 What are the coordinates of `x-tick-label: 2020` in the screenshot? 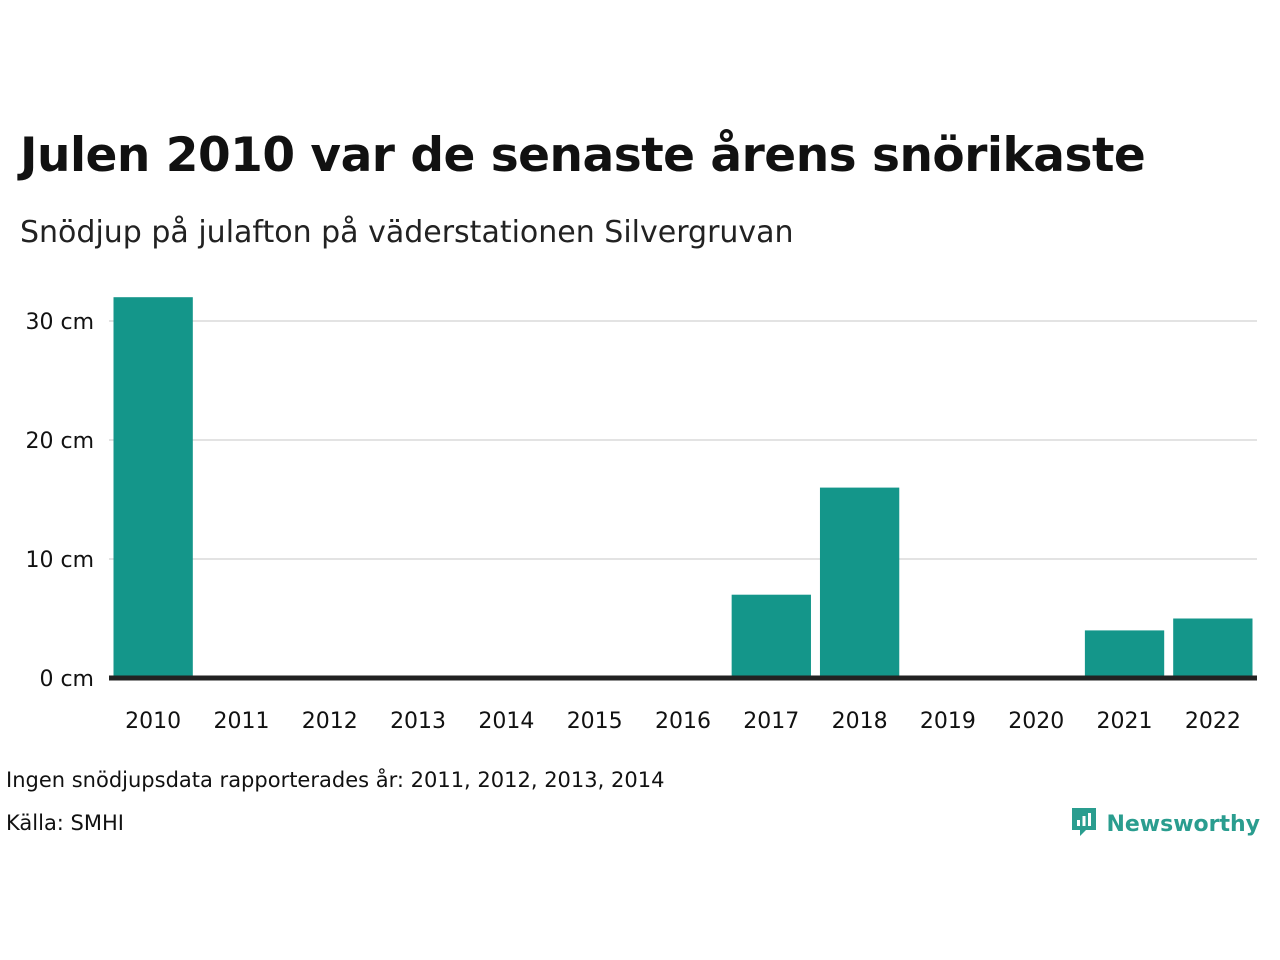 It's located at (1036, 721).